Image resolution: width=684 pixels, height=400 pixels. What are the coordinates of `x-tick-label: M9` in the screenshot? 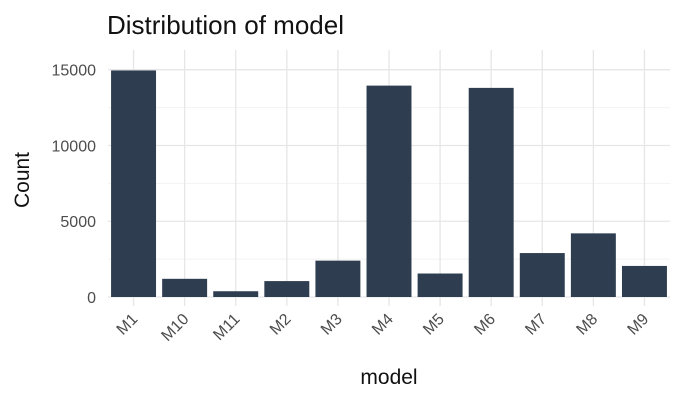 It's located at (639, 325).